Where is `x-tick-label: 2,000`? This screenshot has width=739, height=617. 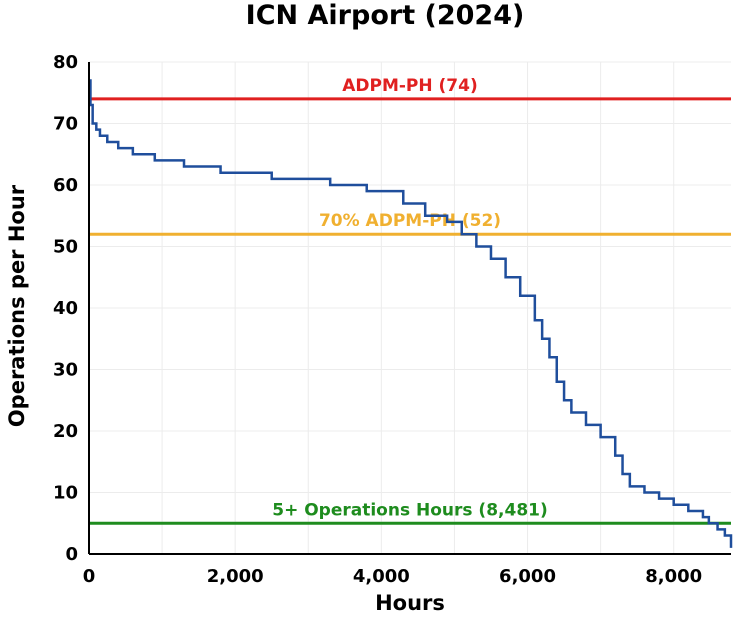
x-tick-label: 2,000 is located at coordinates (235, 576).